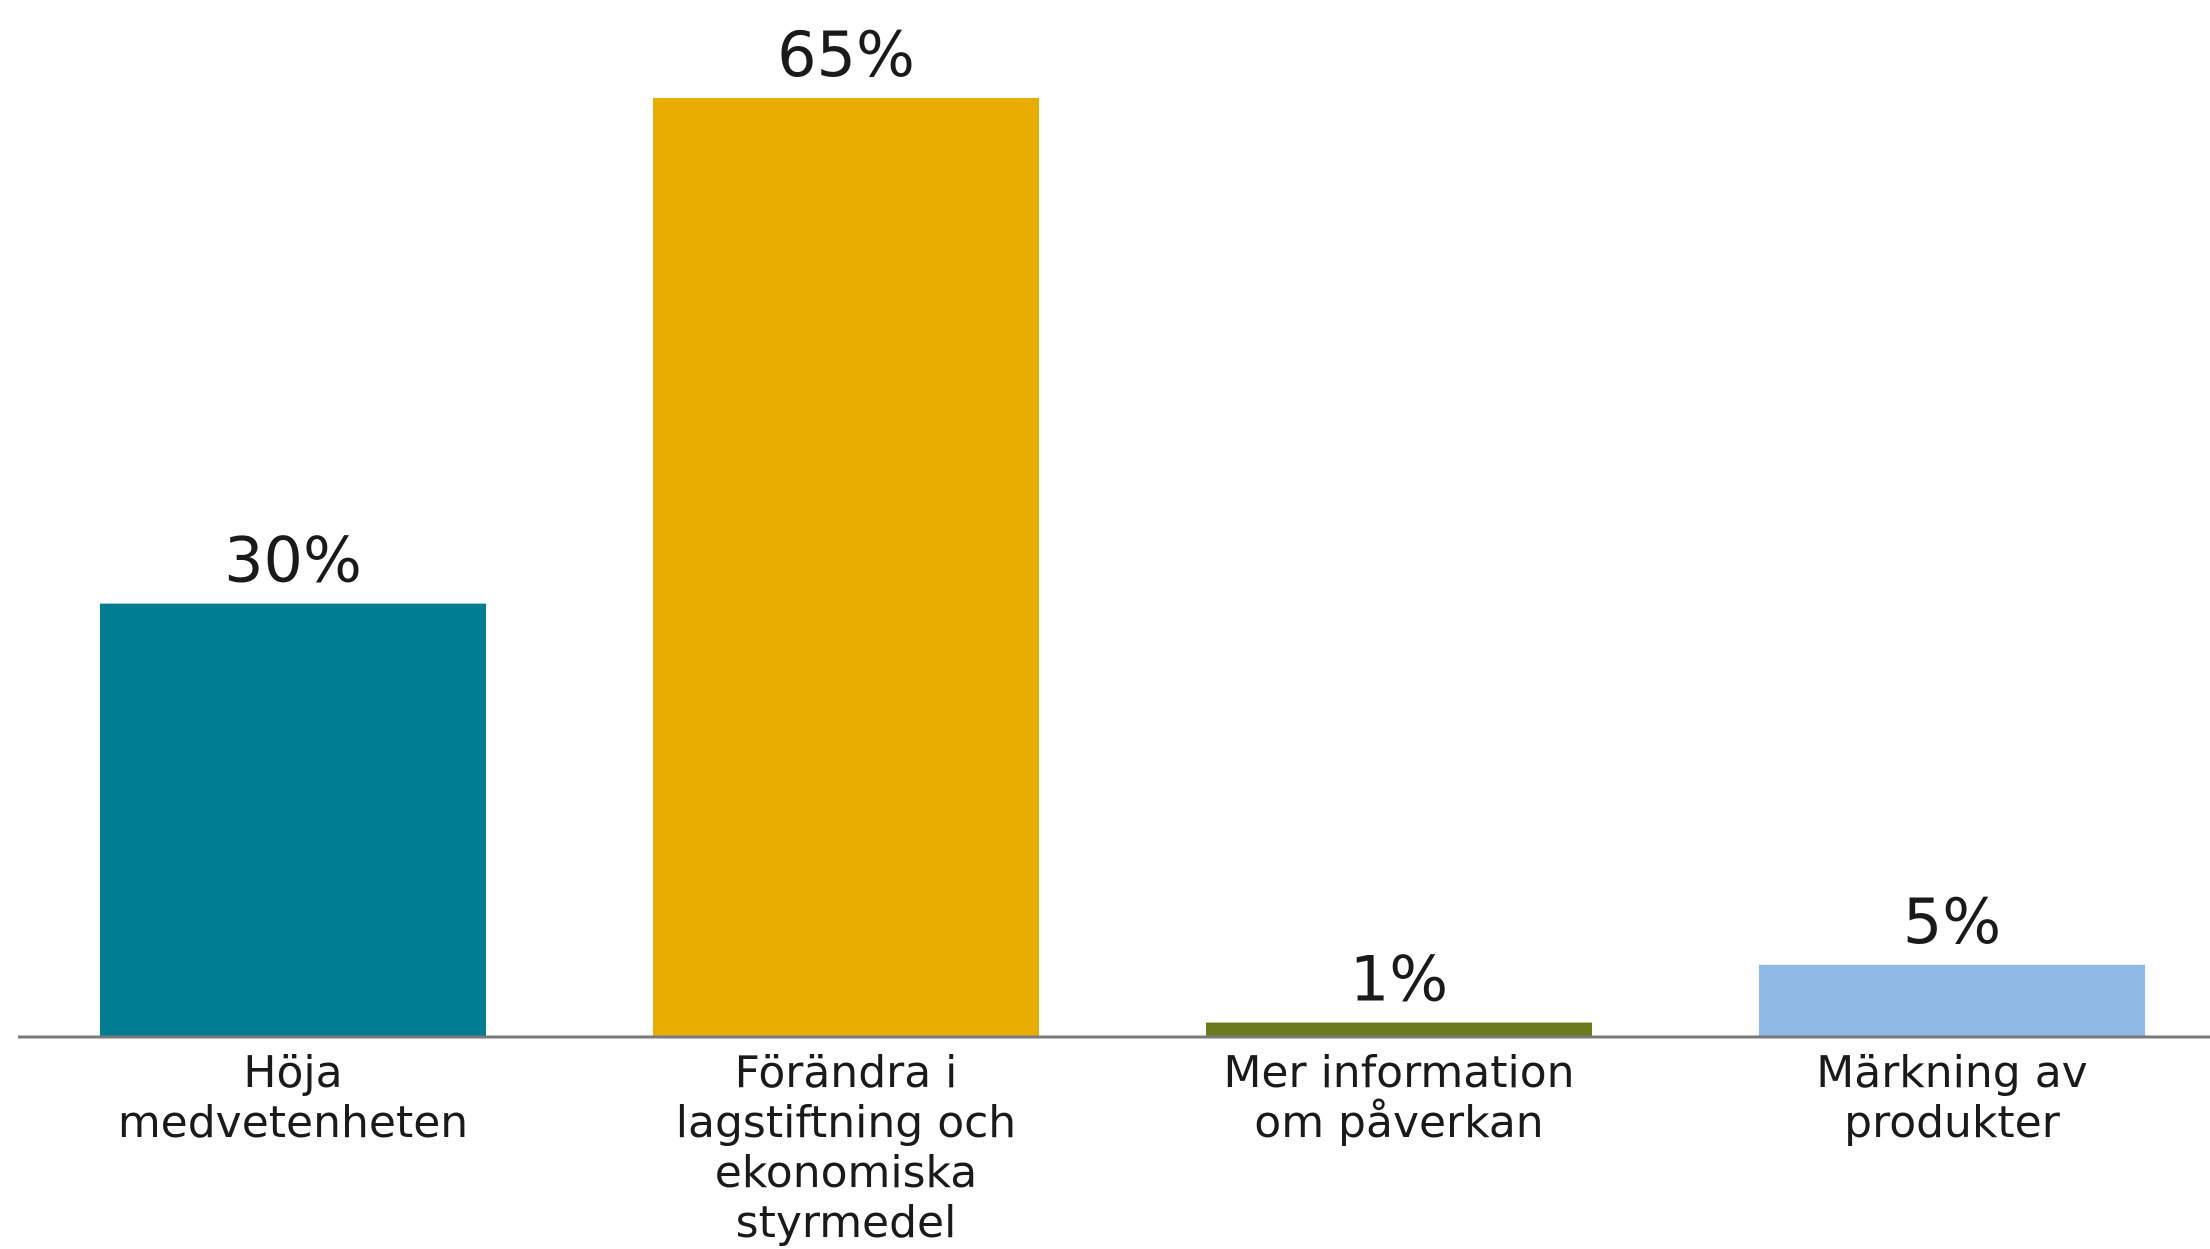 This screenshot has width=2210, height=1249. I want to click on category-label-1-line-1: Höja, so click(292, 1072).